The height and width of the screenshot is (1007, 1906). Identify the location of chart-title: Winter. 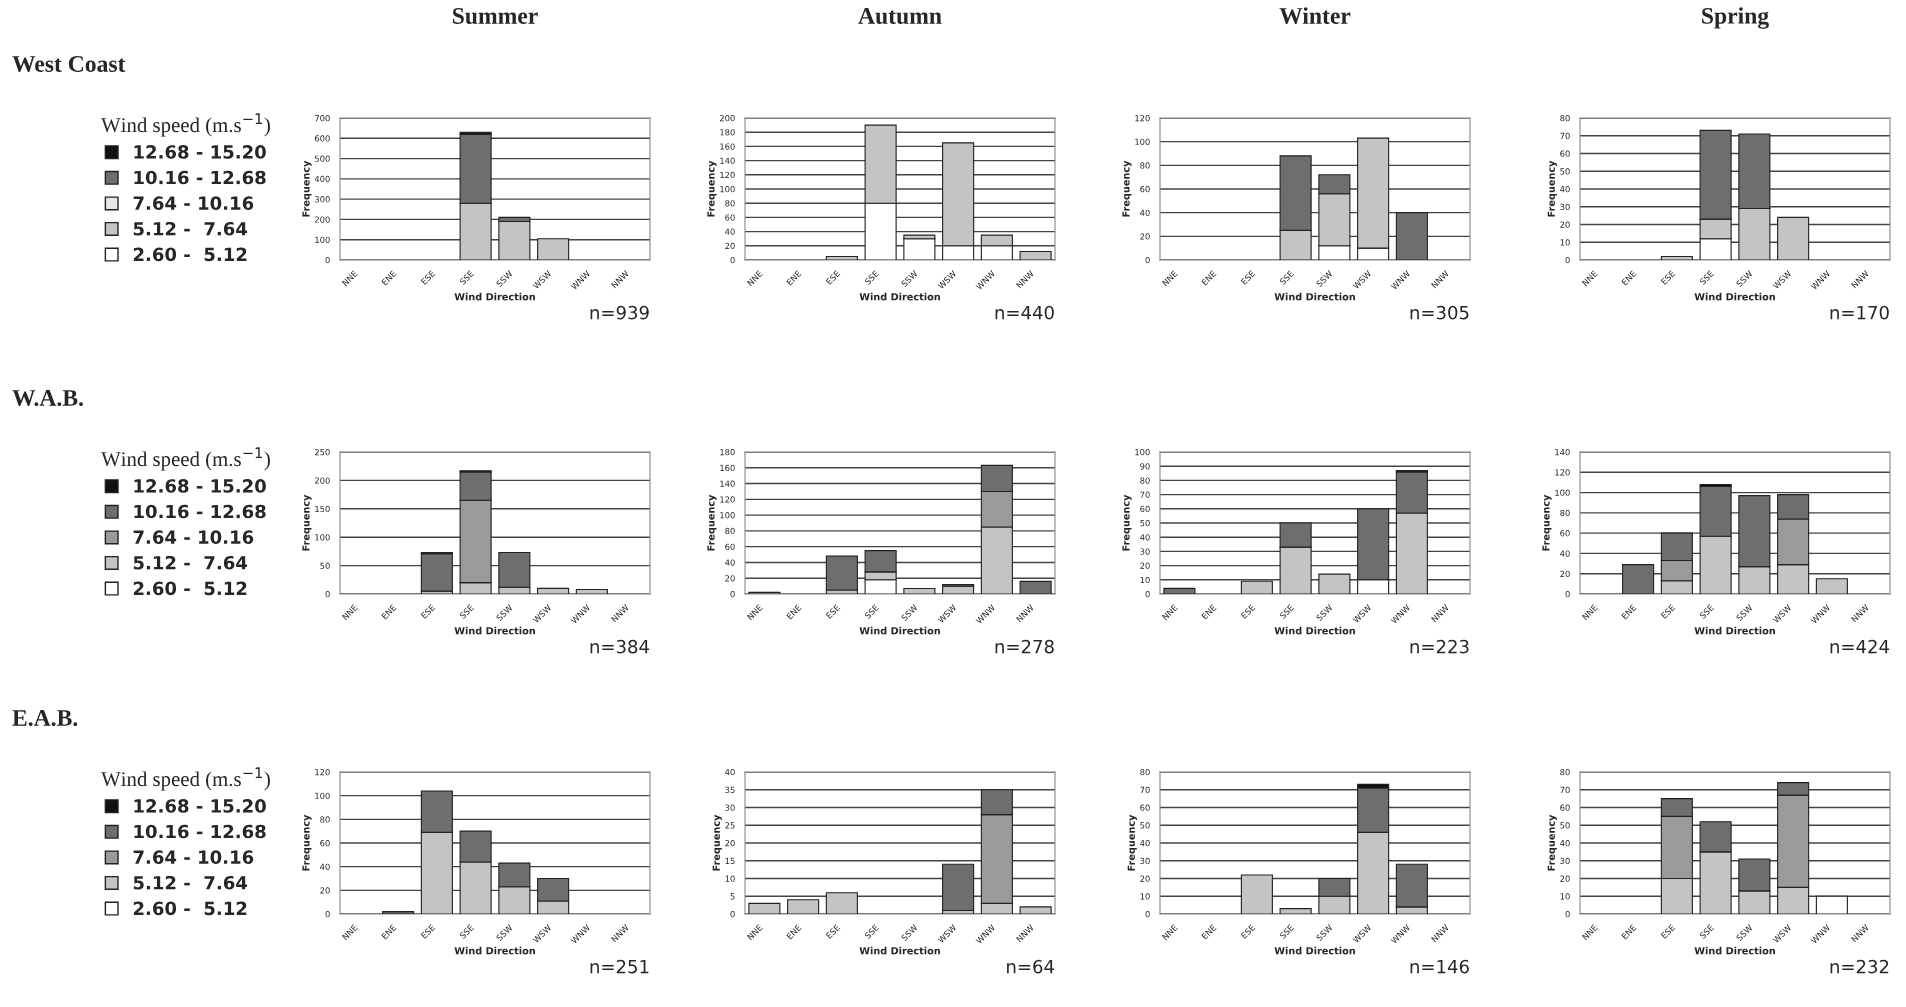
(1315, 16).